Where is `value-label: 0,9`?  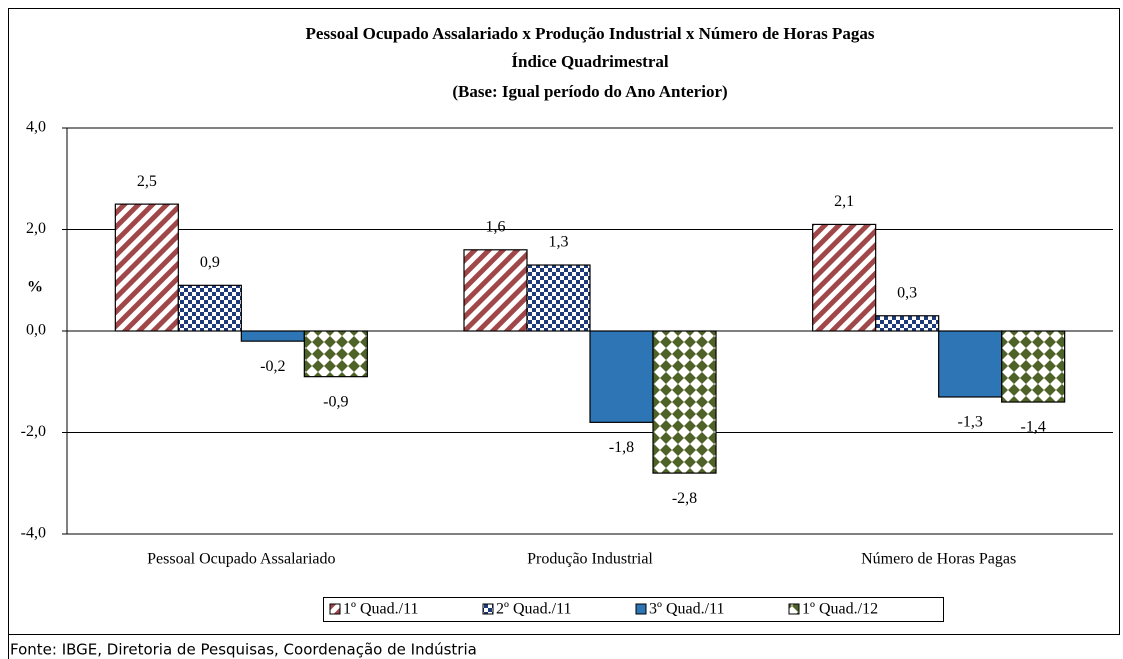 value-label: 0,9 is located at coordinates (210, 262).